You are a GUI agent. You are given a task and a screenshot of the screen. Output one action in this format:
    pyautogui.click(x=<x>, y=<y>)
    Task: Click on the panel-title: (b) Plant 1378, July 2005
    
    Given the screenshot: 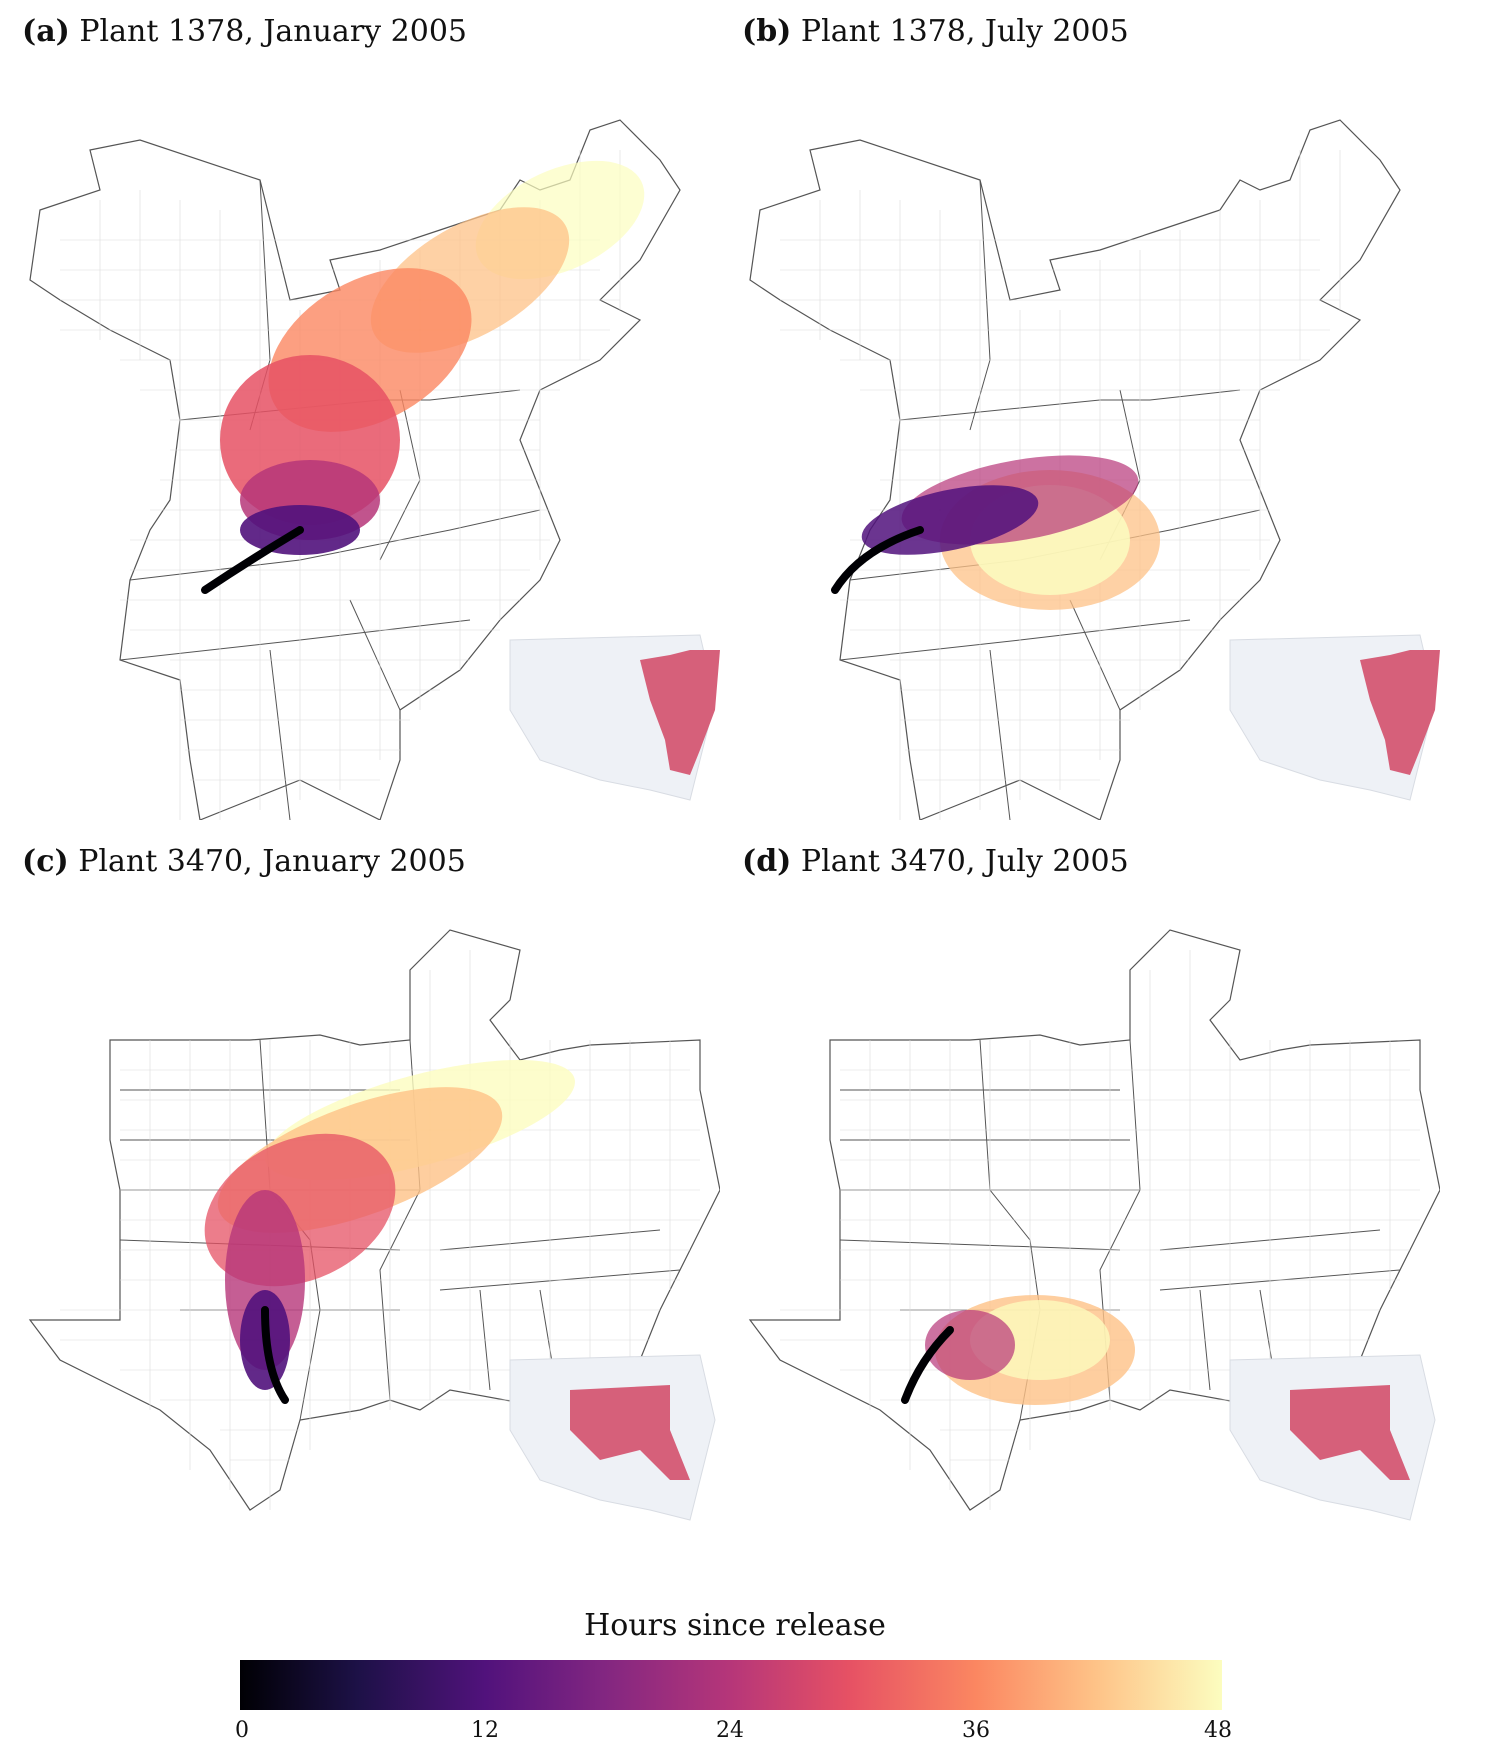 What is the action you would take?
    pyautogui.click(x=935, y=31)
    